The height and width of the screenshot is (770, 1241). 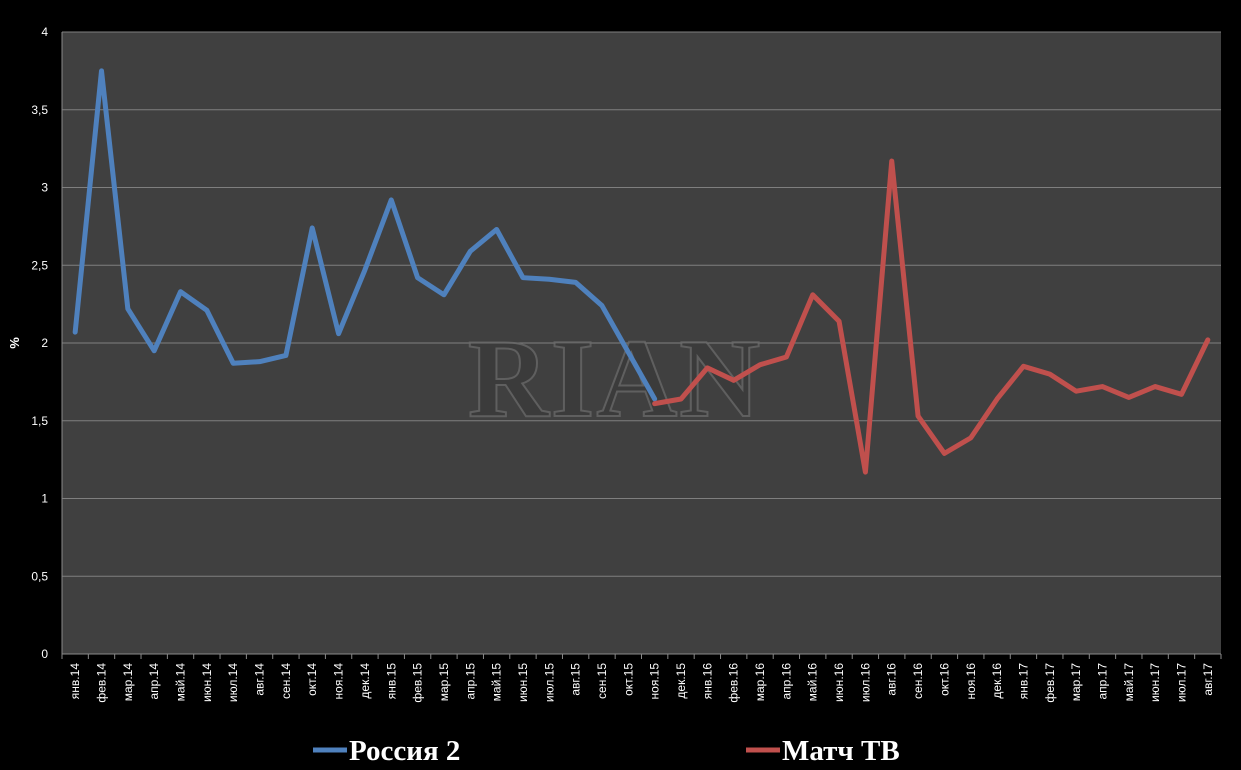 I want to click on y-tick-label: 3, so click(x=44, y=188).